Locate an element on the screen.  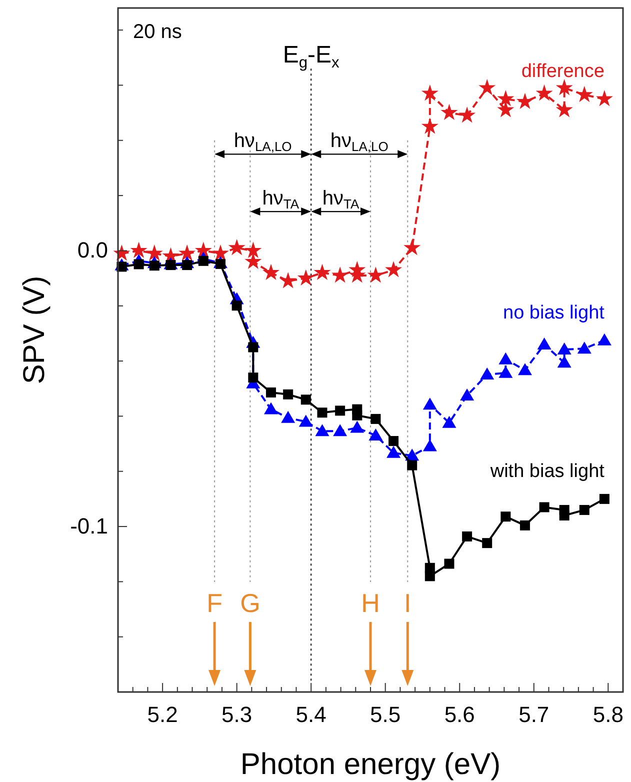
x-axis-title: Photon energy (eV) is located at coordinates (370, 764).